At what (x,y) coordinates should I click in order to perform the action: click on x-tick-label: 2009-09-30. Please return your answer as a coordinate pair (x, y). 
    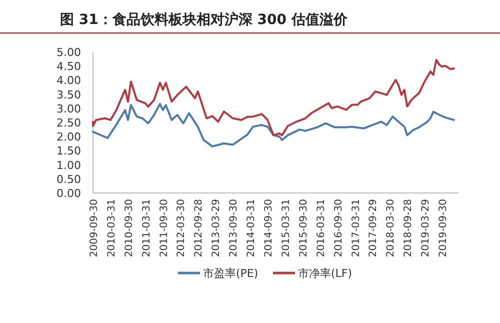
    Looking at the image, I should click on (94, 228).